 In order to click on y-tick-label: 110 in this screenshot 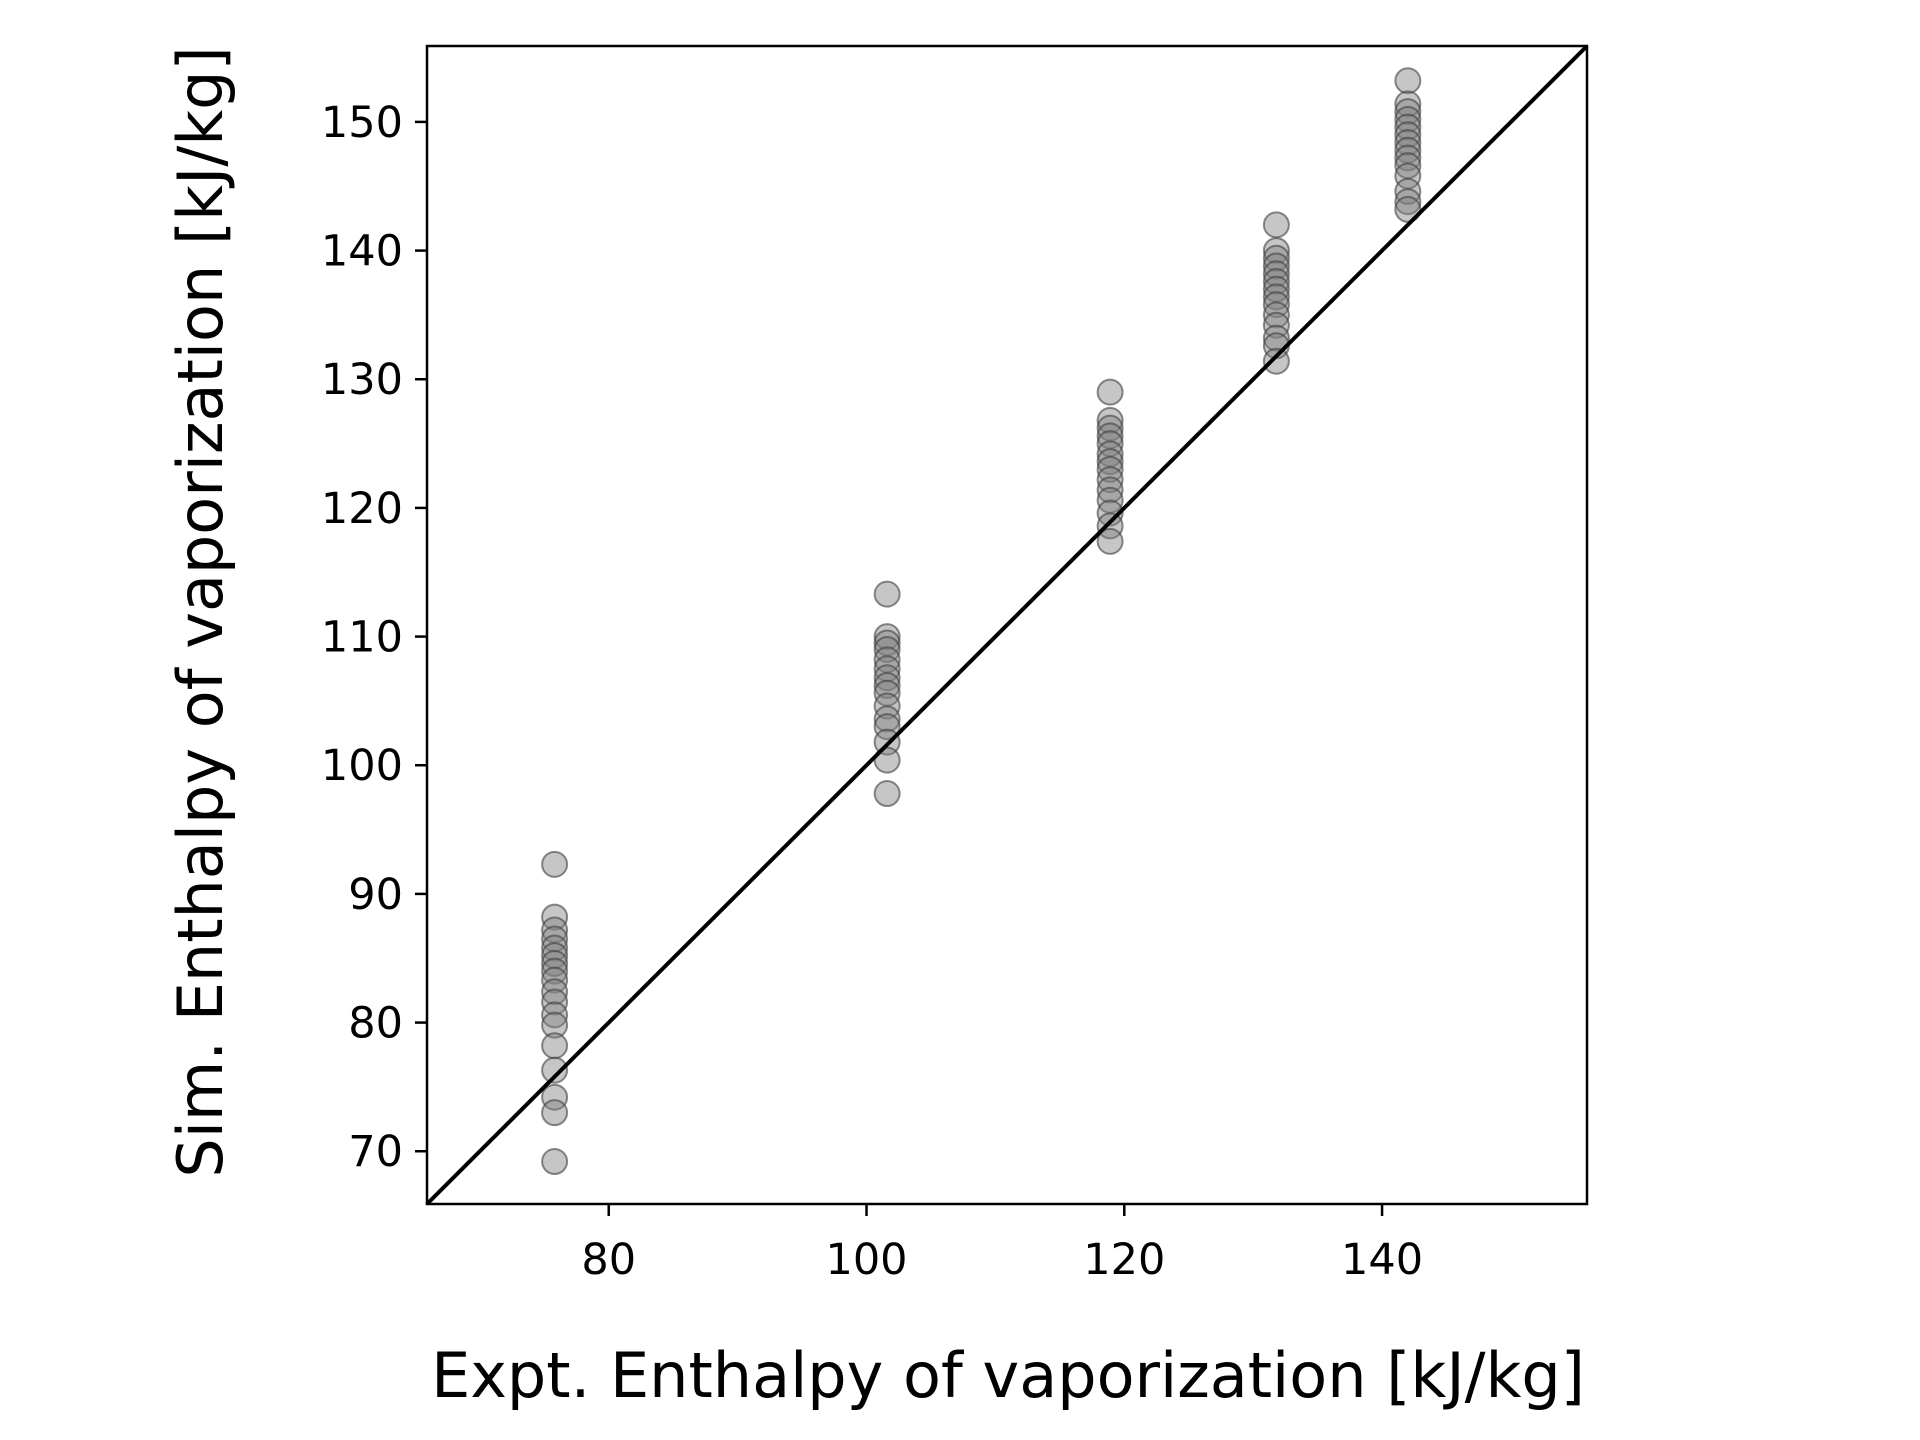, I will do `click(362, 638)`.